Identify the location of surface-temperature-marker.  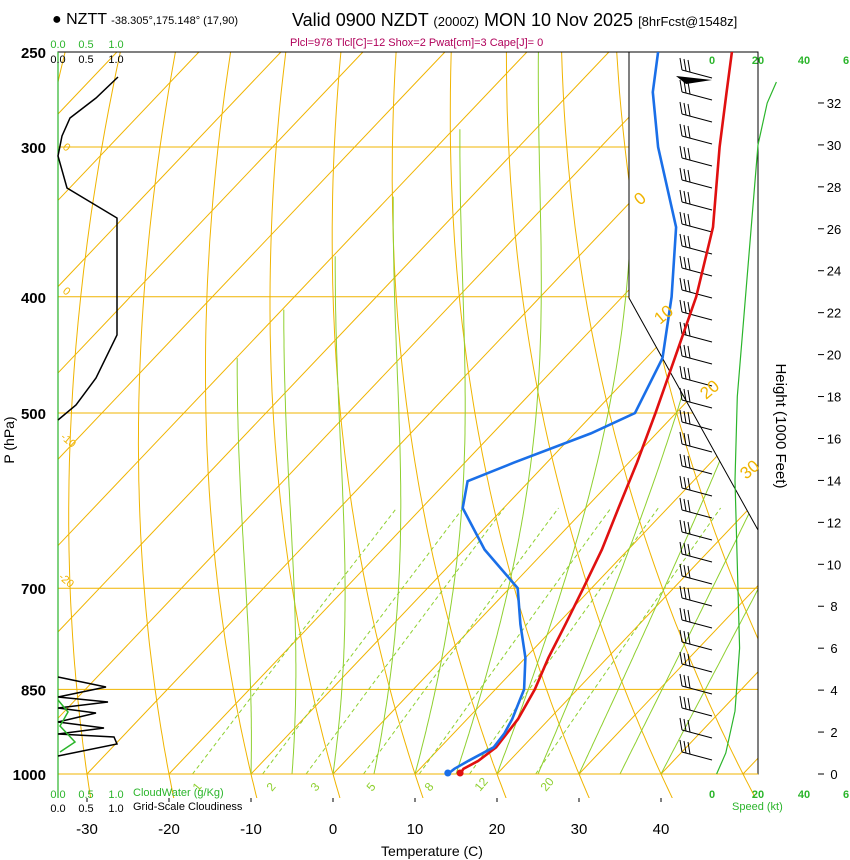
(460, 773).